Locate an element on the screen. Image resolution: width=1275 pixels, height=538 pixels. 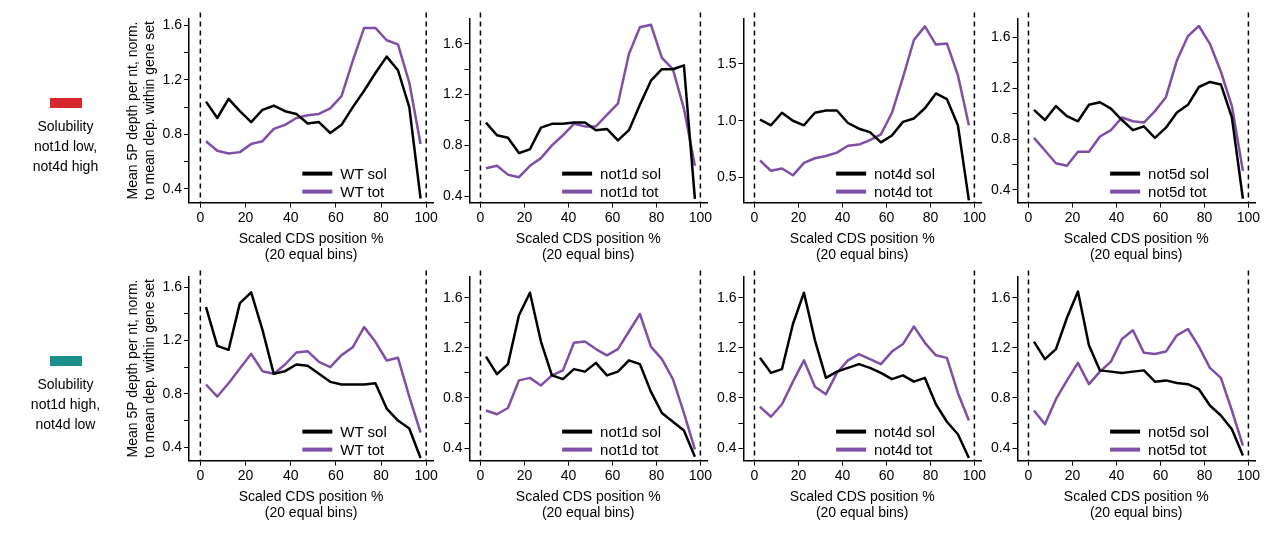
legend-label: not1d sol is located at coordinates (631, 173).